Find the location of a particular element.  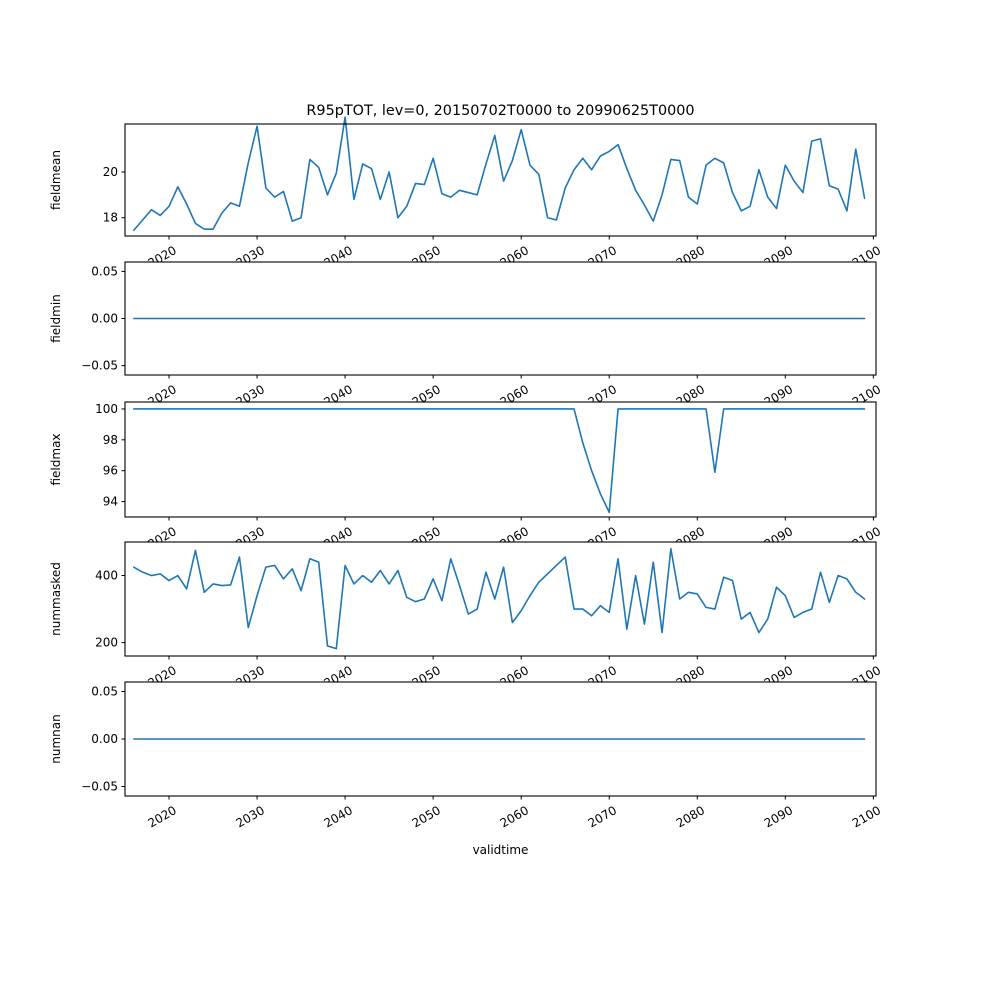

y-axis-label: fieldmin is located at coordinates (56, 318).